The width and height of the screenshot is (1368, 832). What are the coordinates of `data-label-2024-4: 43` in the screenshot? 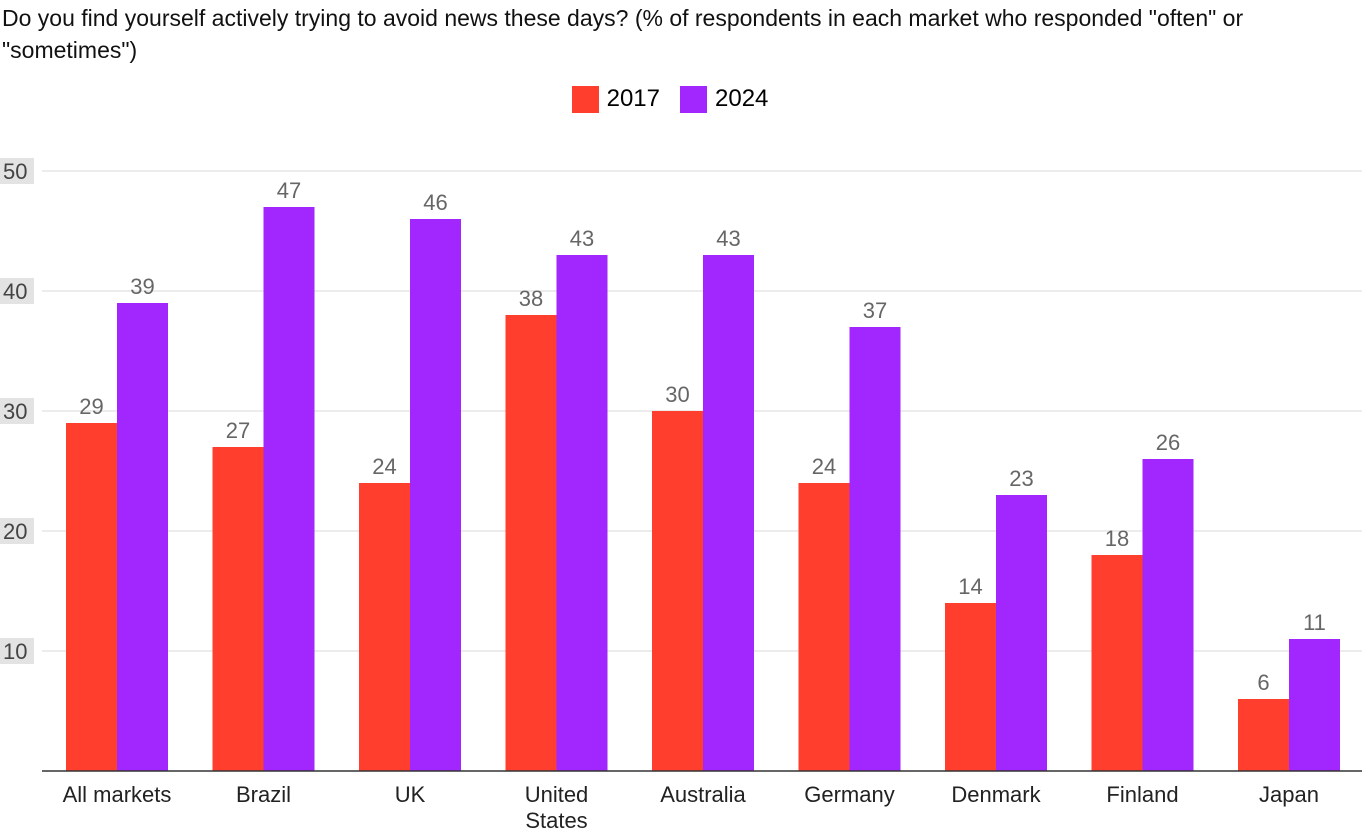 It's located at (728, 238).